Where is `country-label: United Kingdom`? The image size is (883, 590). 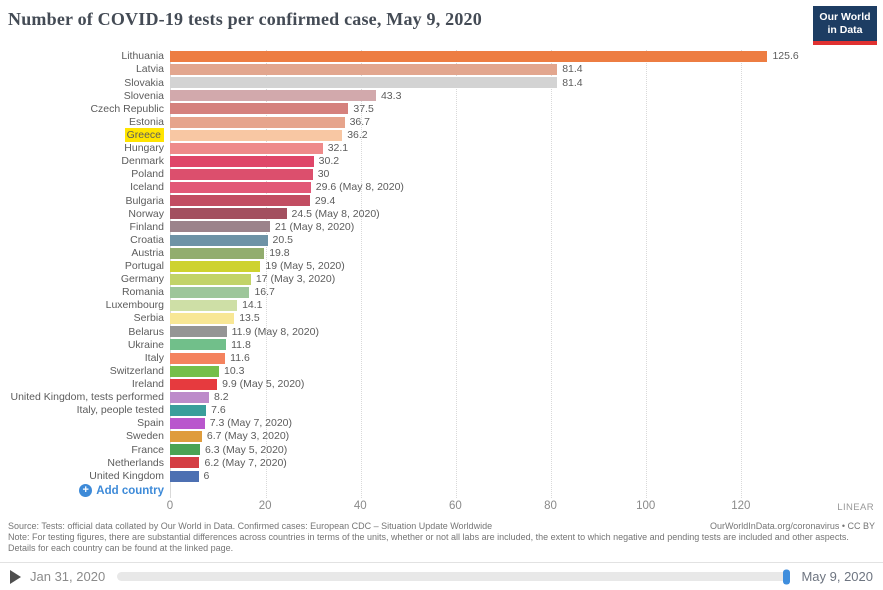 country-label: United Kingdom is located at coordinates (126, 475).